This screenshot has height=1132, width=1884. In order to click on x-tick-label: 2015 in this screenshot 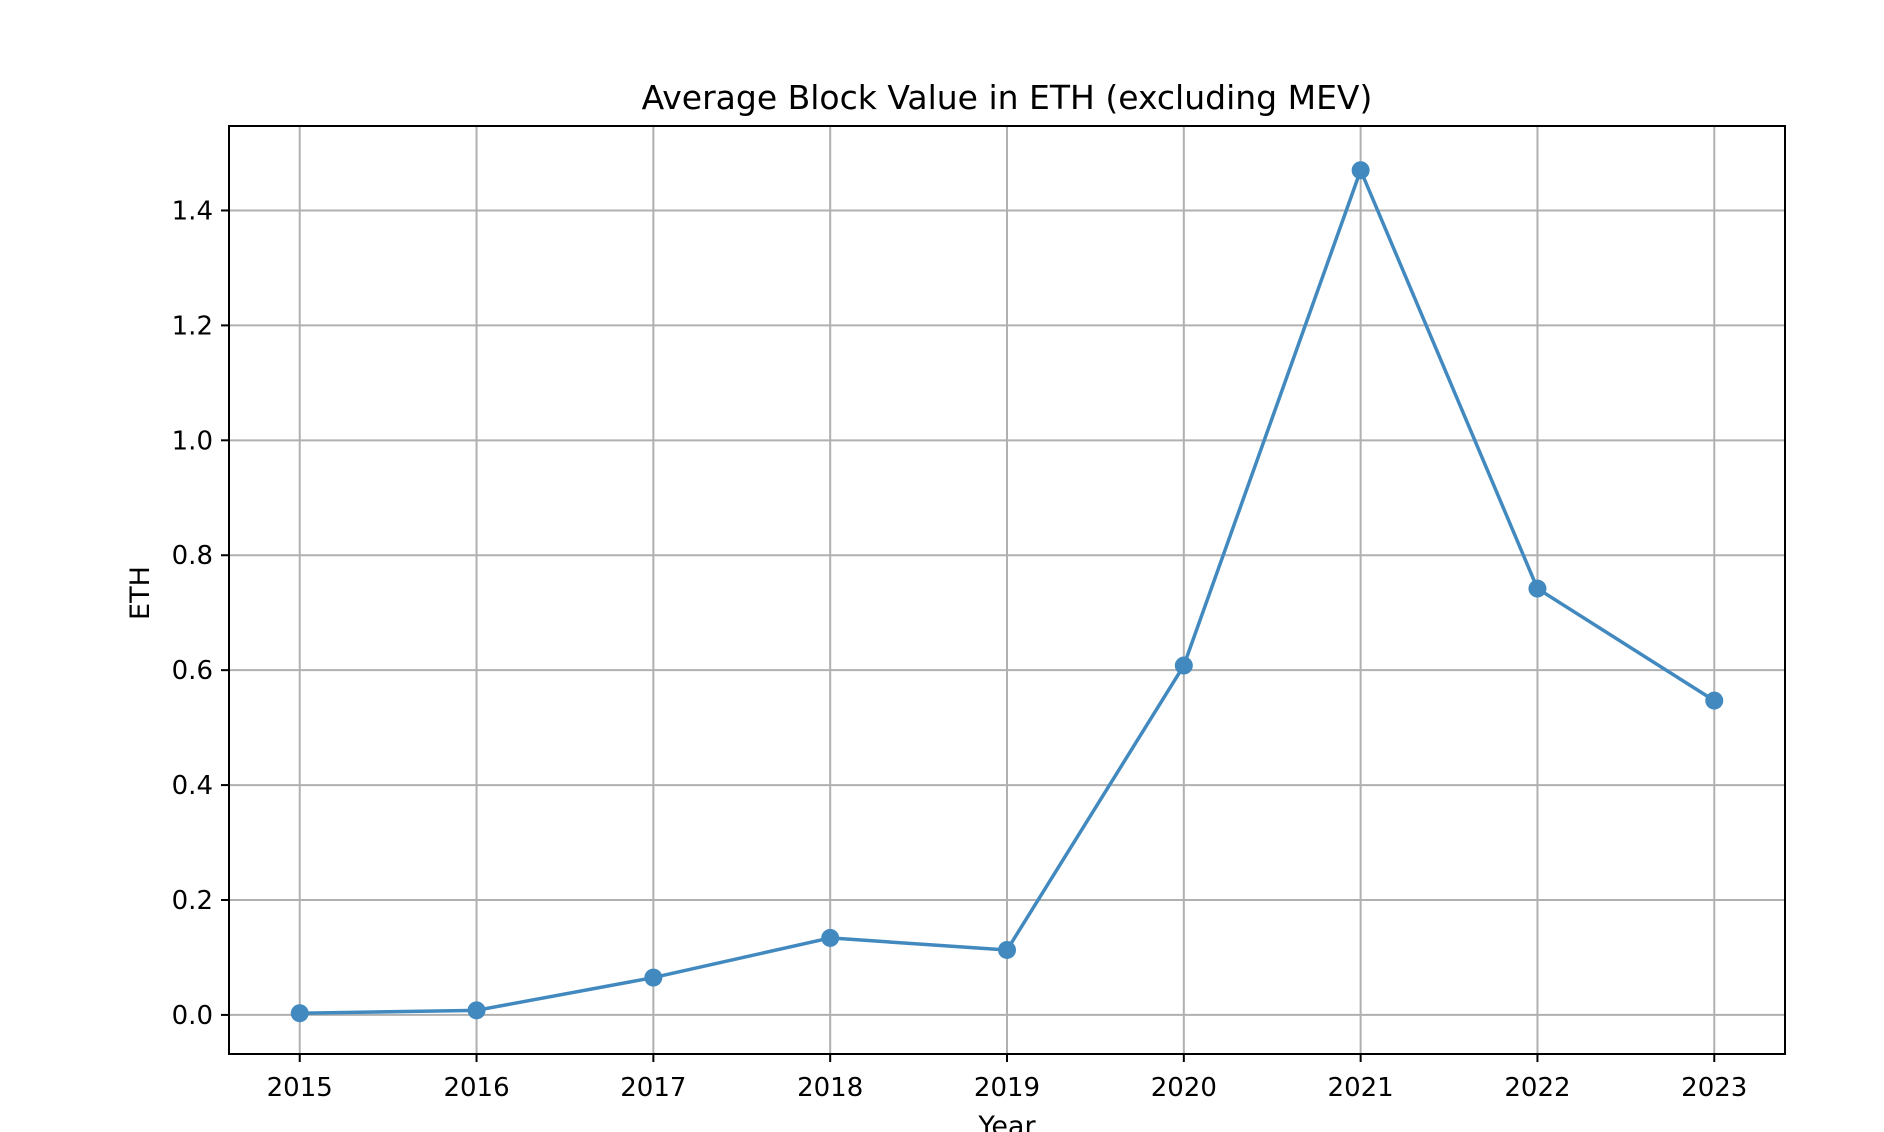, I will do `click(300, 1088)`.